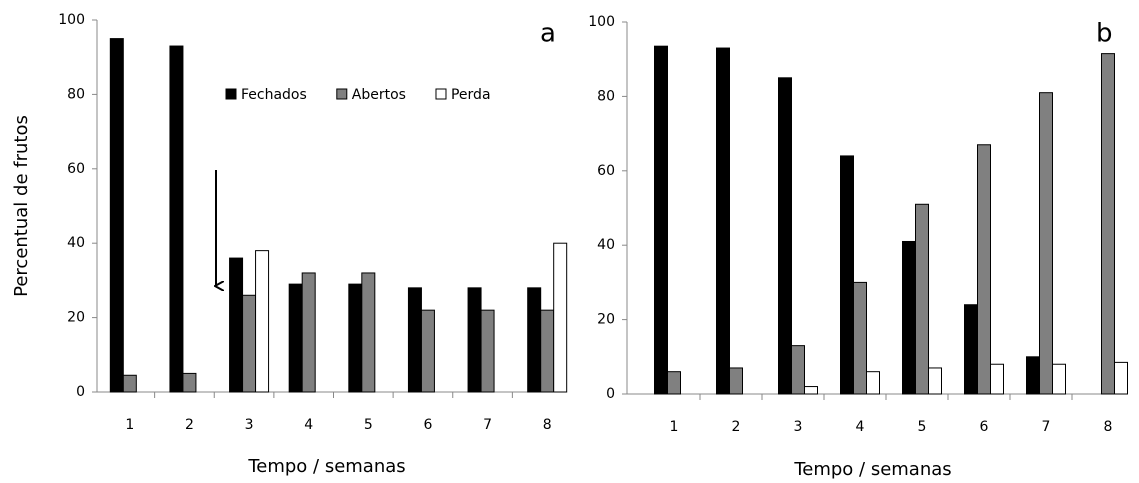 Image resolution: width=1139 pixels, height=483 pixels. I want to click on y-axis-label: Percentual de frutos, so click(21, 206).